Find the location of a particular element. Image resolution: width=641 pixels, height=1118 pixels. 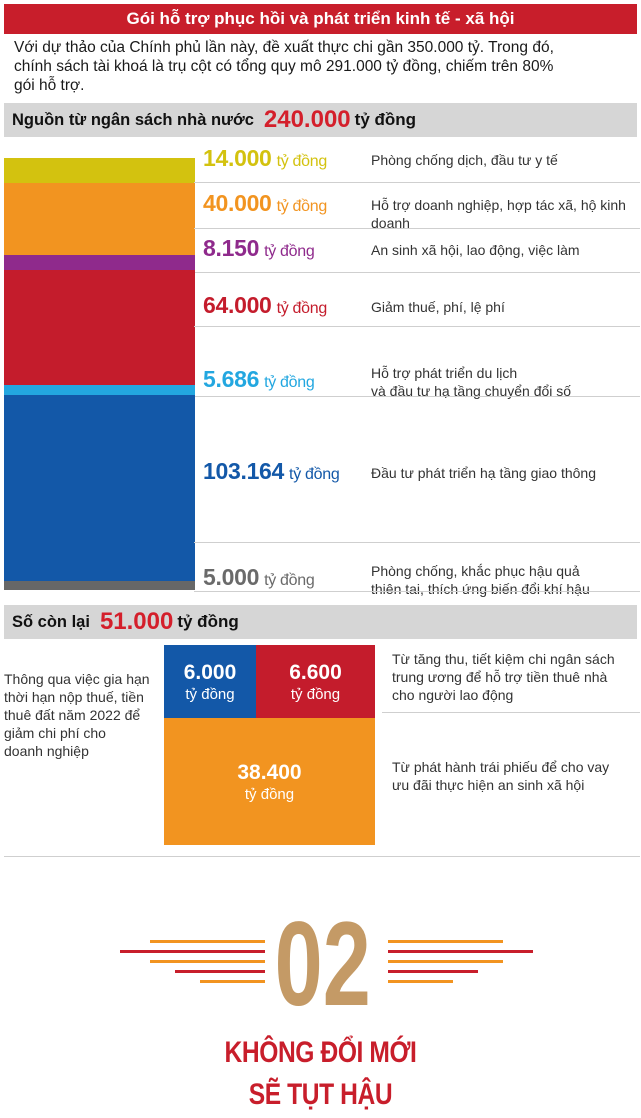

category-label-line: Đầu tư phát triển hạ tầng giao thông is located at coordinates (483, 473).